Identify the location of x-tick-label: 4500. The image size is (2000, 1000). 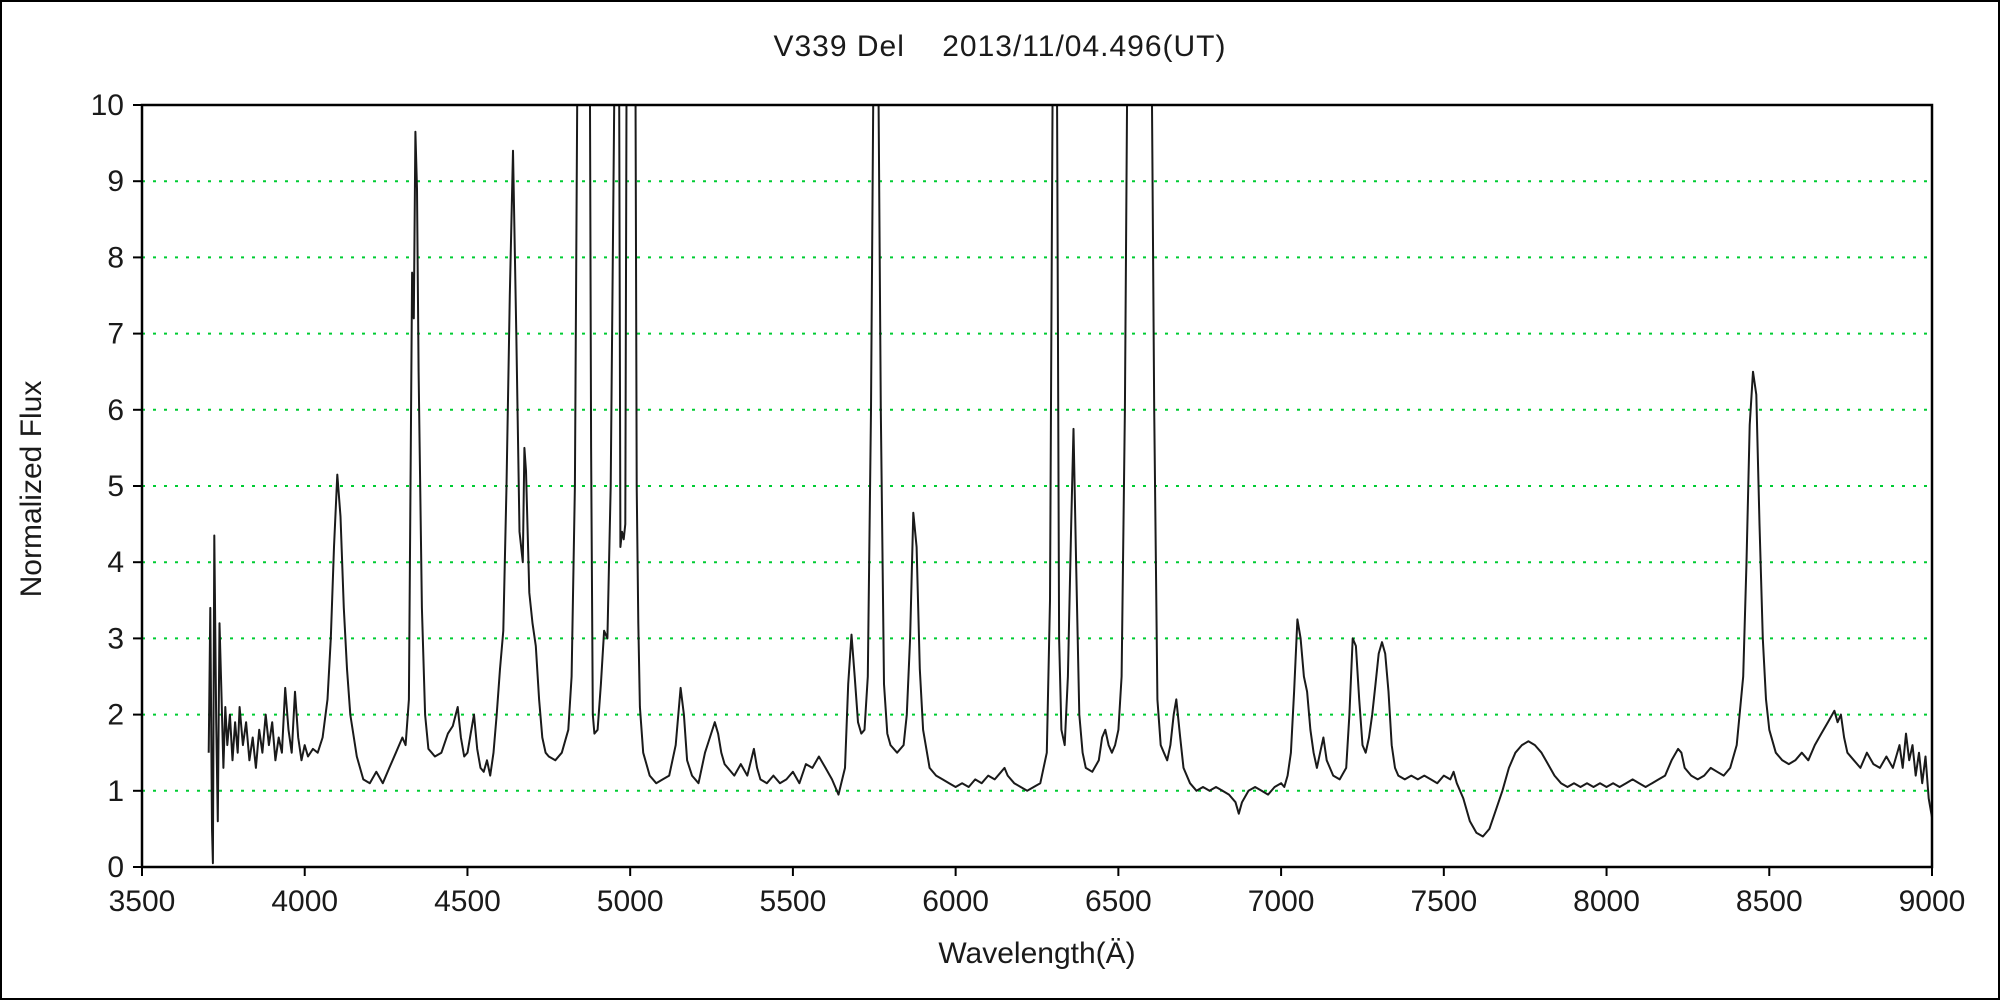
(467, 901).